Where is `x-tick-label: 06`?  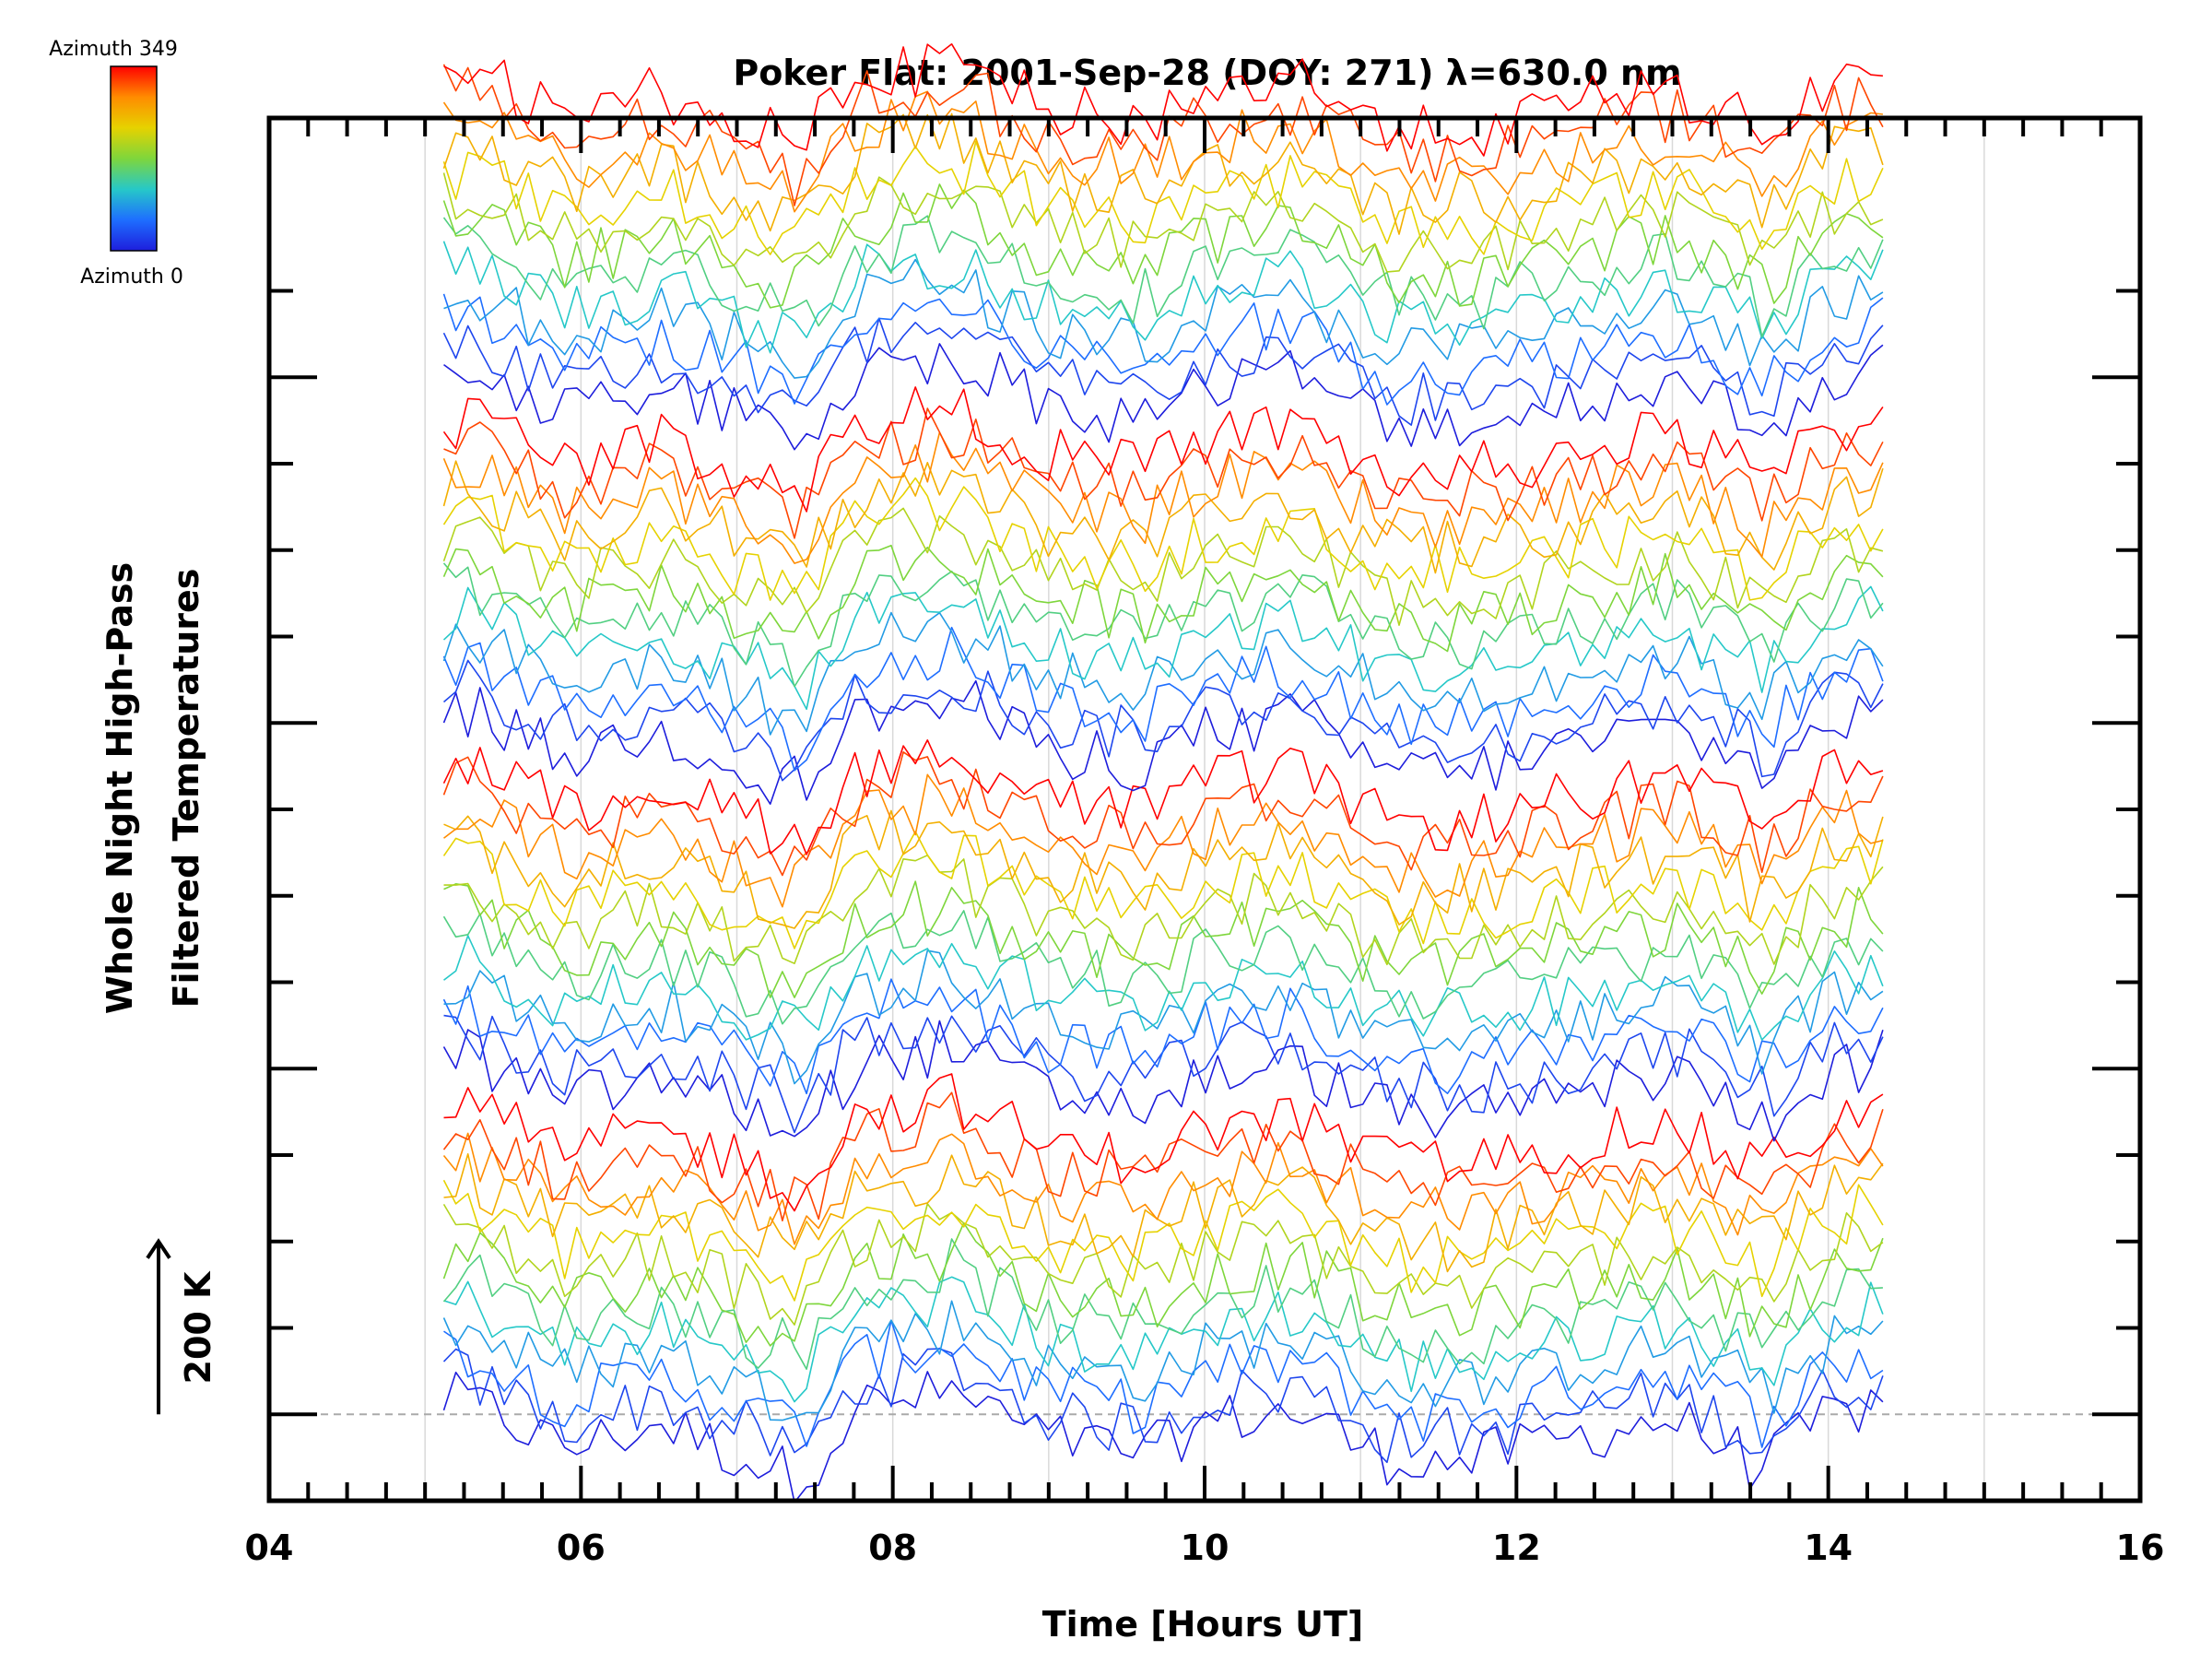
x-tick-label: 06 is located at coordinates (581, 1547).